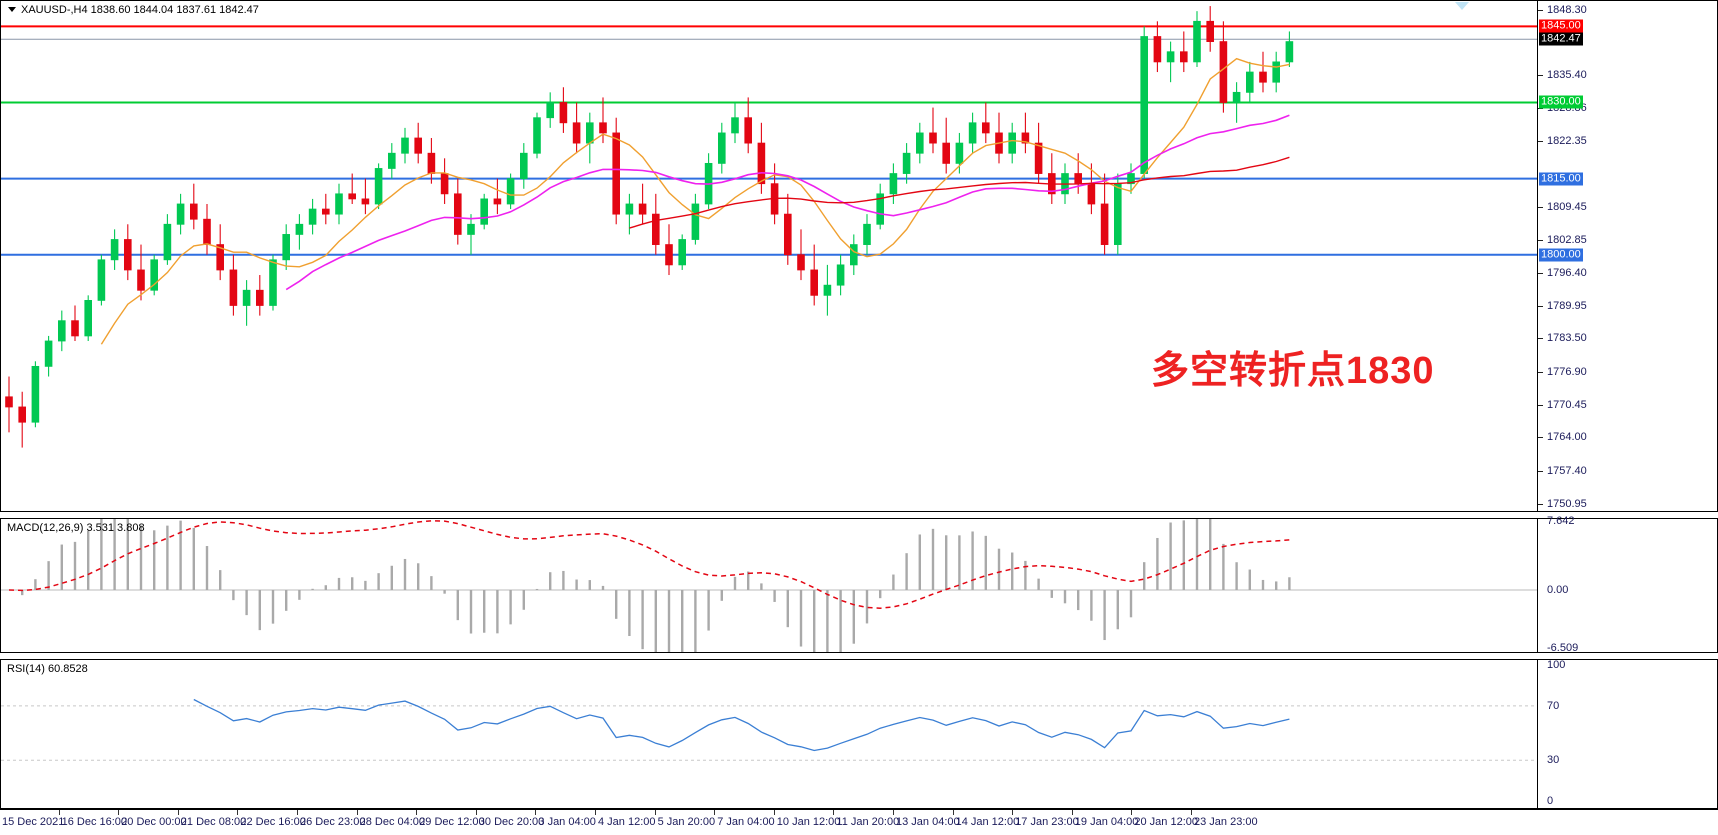 The image size is (1718, 835). I want to click on crosshair-marker-icon, so click(1462, 6).